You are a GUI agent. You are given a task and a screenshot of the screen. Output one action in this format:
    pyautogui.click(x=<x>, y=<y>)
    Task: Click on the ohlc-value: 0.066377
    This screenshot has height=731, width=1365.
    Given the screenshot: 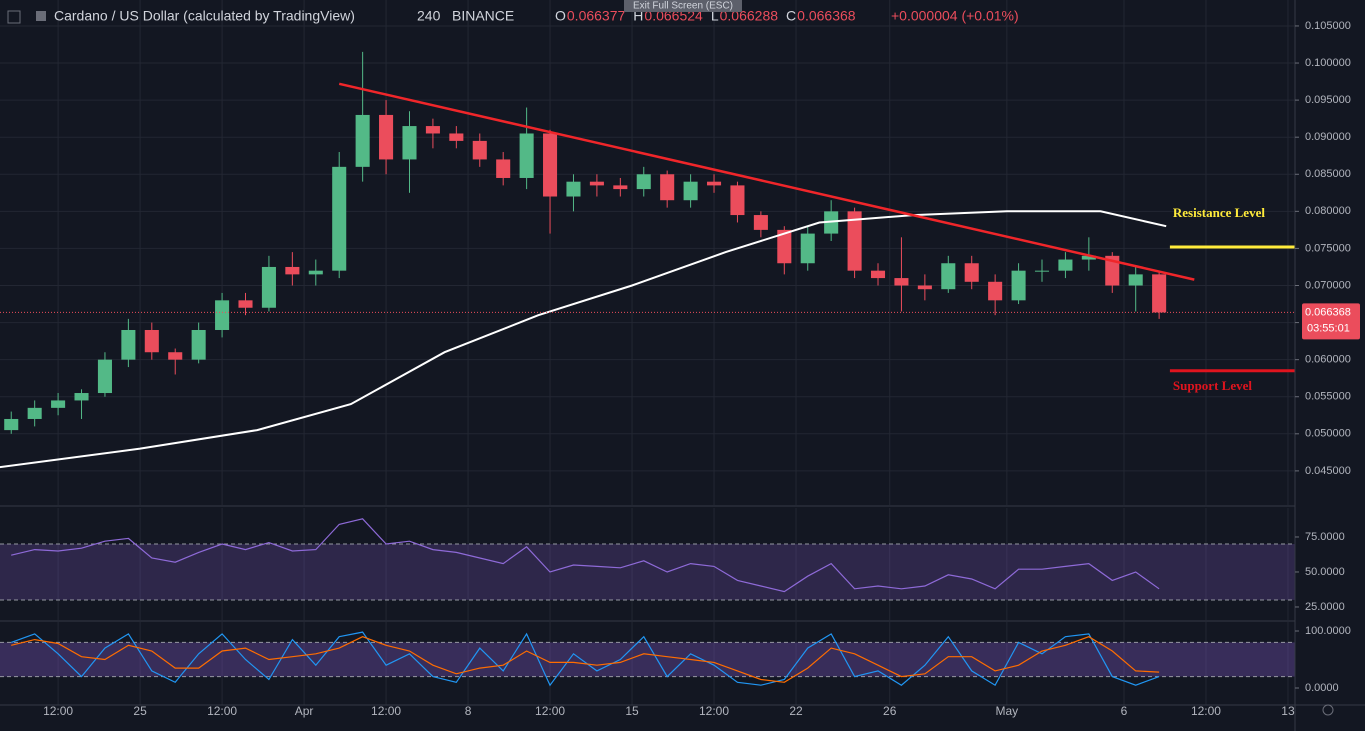 What is the action you would take?
    pyautogui.click(x=596, y=16)
    